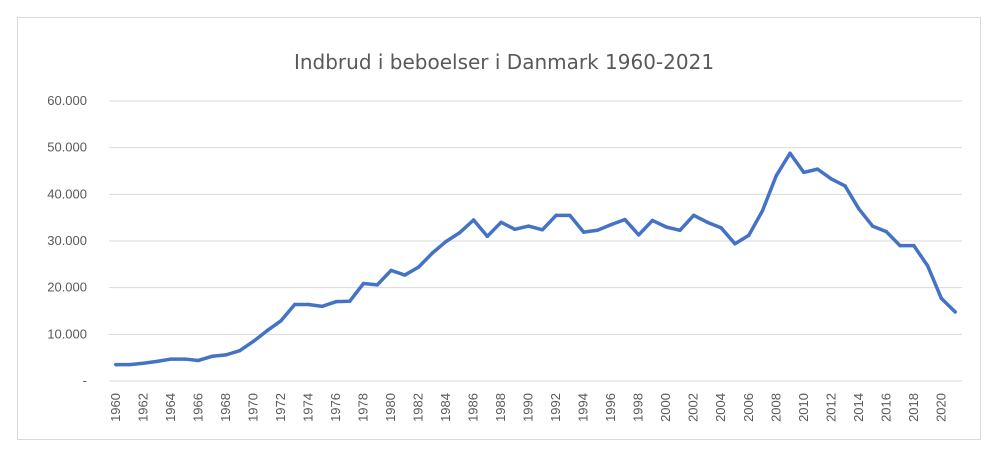 The width and height of the screenshot is (1001, 469). Describe the element at coordinates (638, 407) in the screenshot. I see `x-tick-label: 1998` at that location.